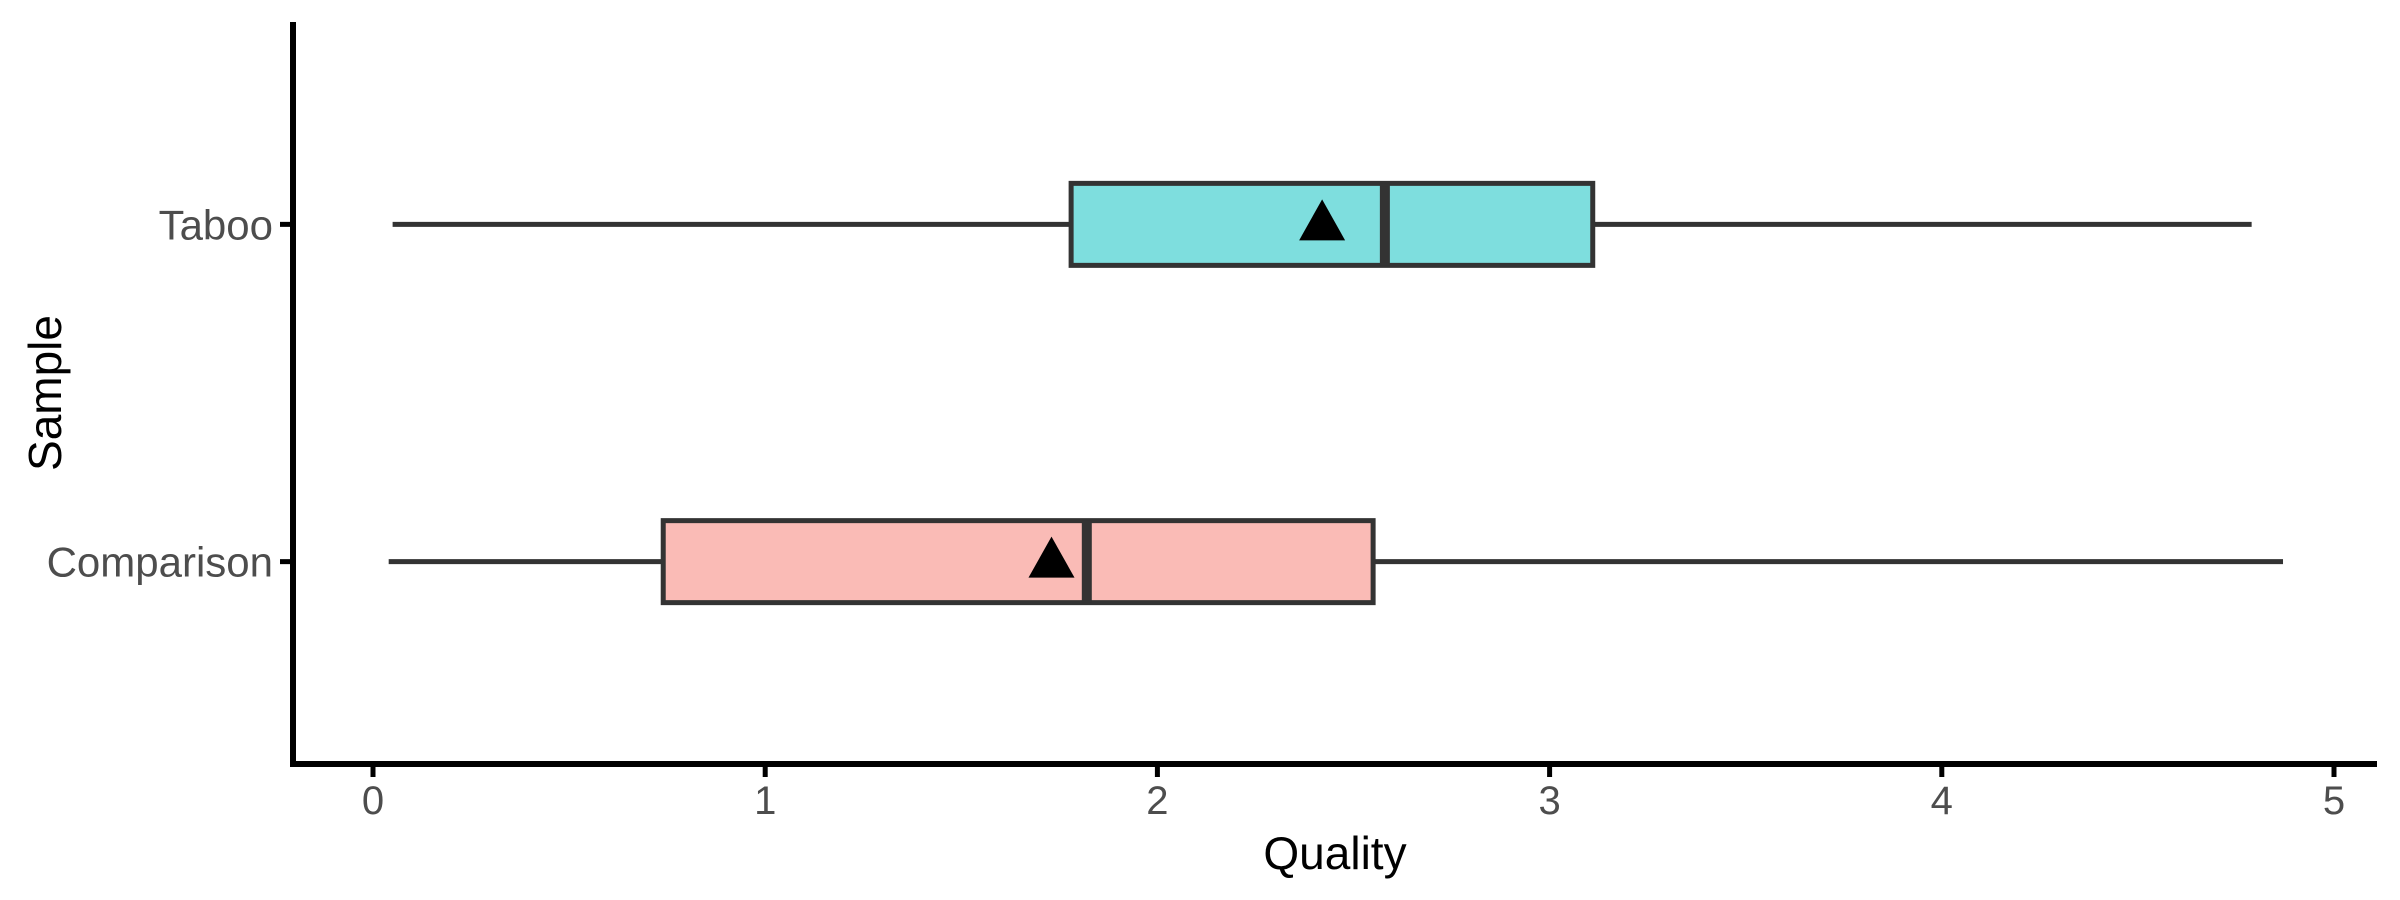 Image resolution: width=2400 pixels, height=900 pixels. I want to click on x-tick-label: 1, so click(765, 801).